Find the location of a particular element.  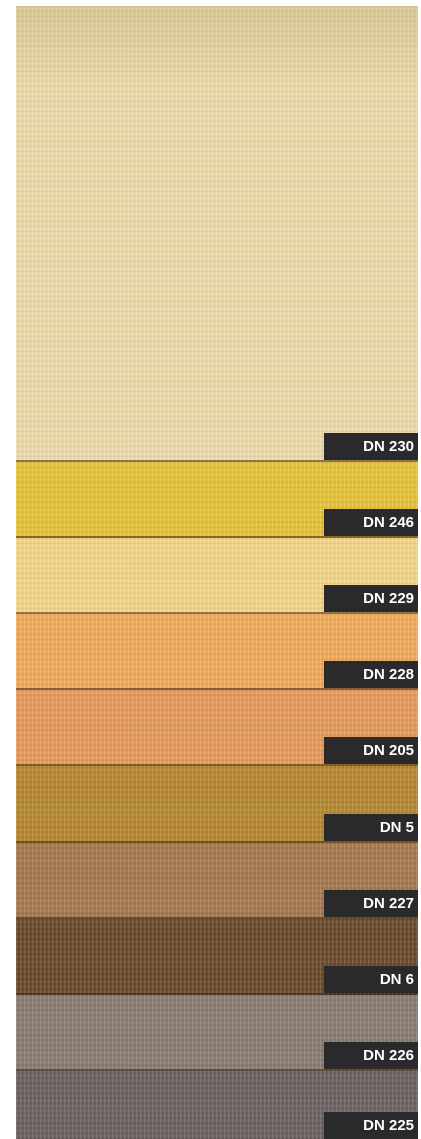

swatch-dn-226: DN 226 is located at coordinates (217, 1033).